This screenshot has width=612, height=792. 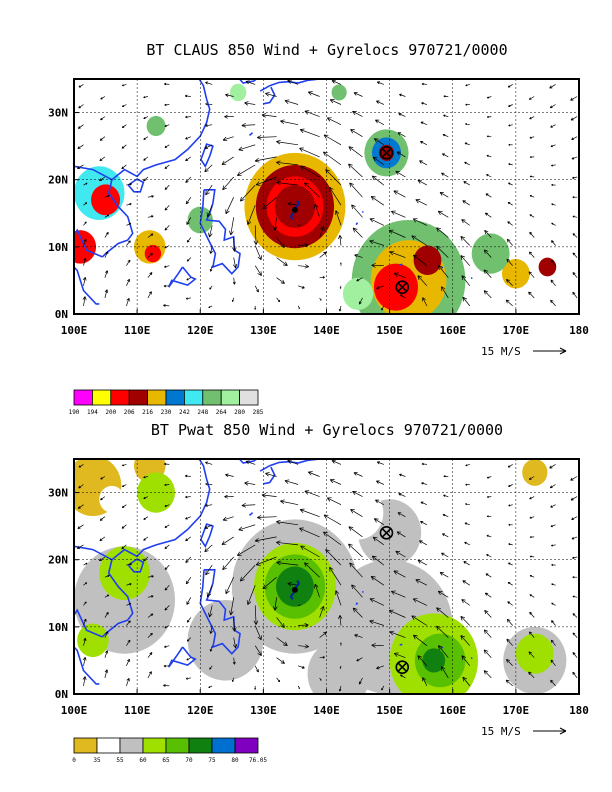 What do you see at coordinates (326, 330) in the screenshot?
I see `claus-x-tick-label-4: 140E` at bounding box center [326, 330].